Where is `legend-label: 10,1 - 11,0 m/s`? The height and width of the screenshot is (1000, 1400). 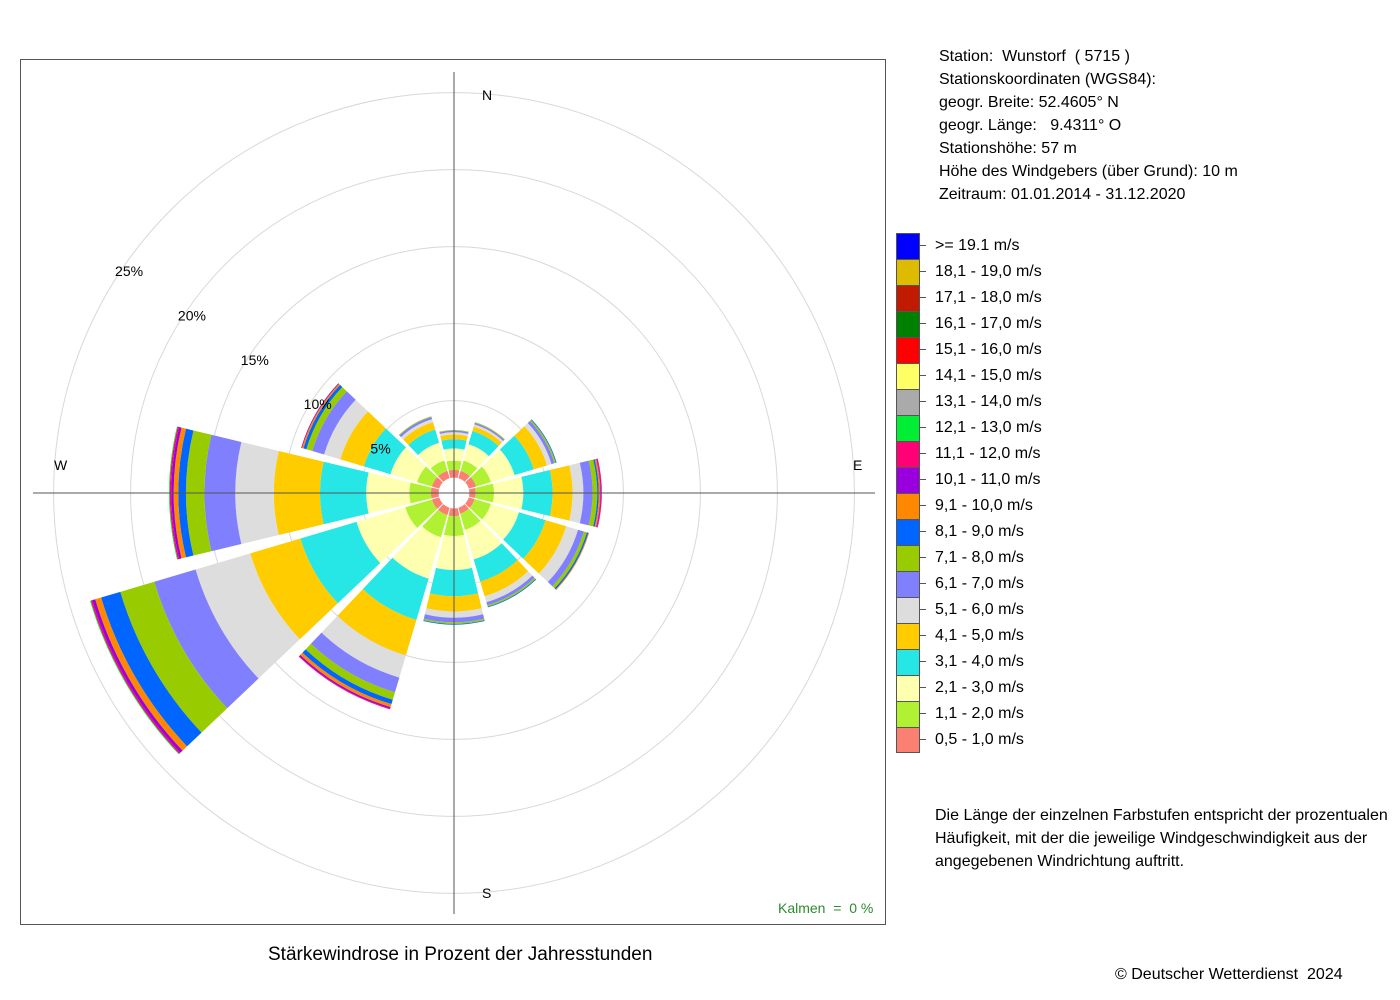 legend-label: 10,1 - 11,0 m/s is located at coordinates (988, 479).